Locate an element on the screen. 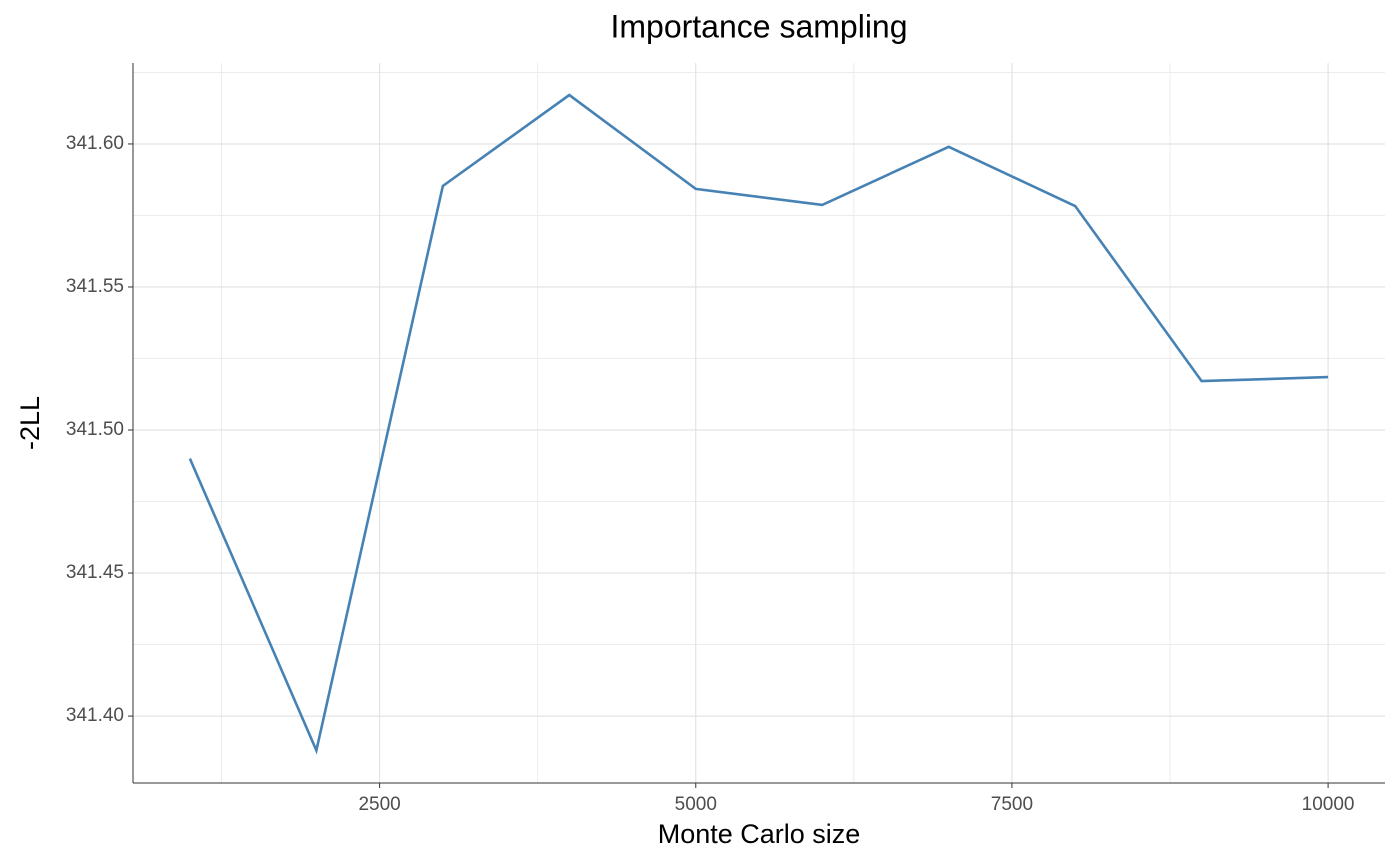  x-tick-label: 2500 is located at coordinates (379, 804).